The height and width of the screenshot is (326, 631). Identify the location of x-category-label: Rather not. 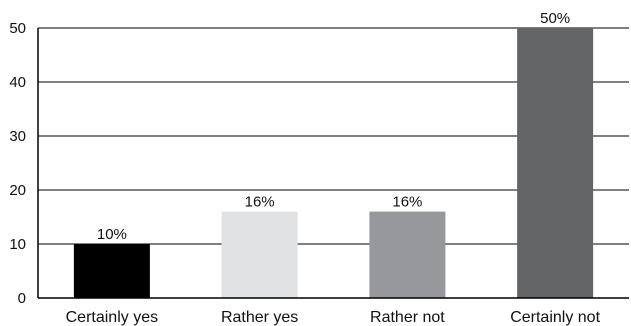
(407, 317).